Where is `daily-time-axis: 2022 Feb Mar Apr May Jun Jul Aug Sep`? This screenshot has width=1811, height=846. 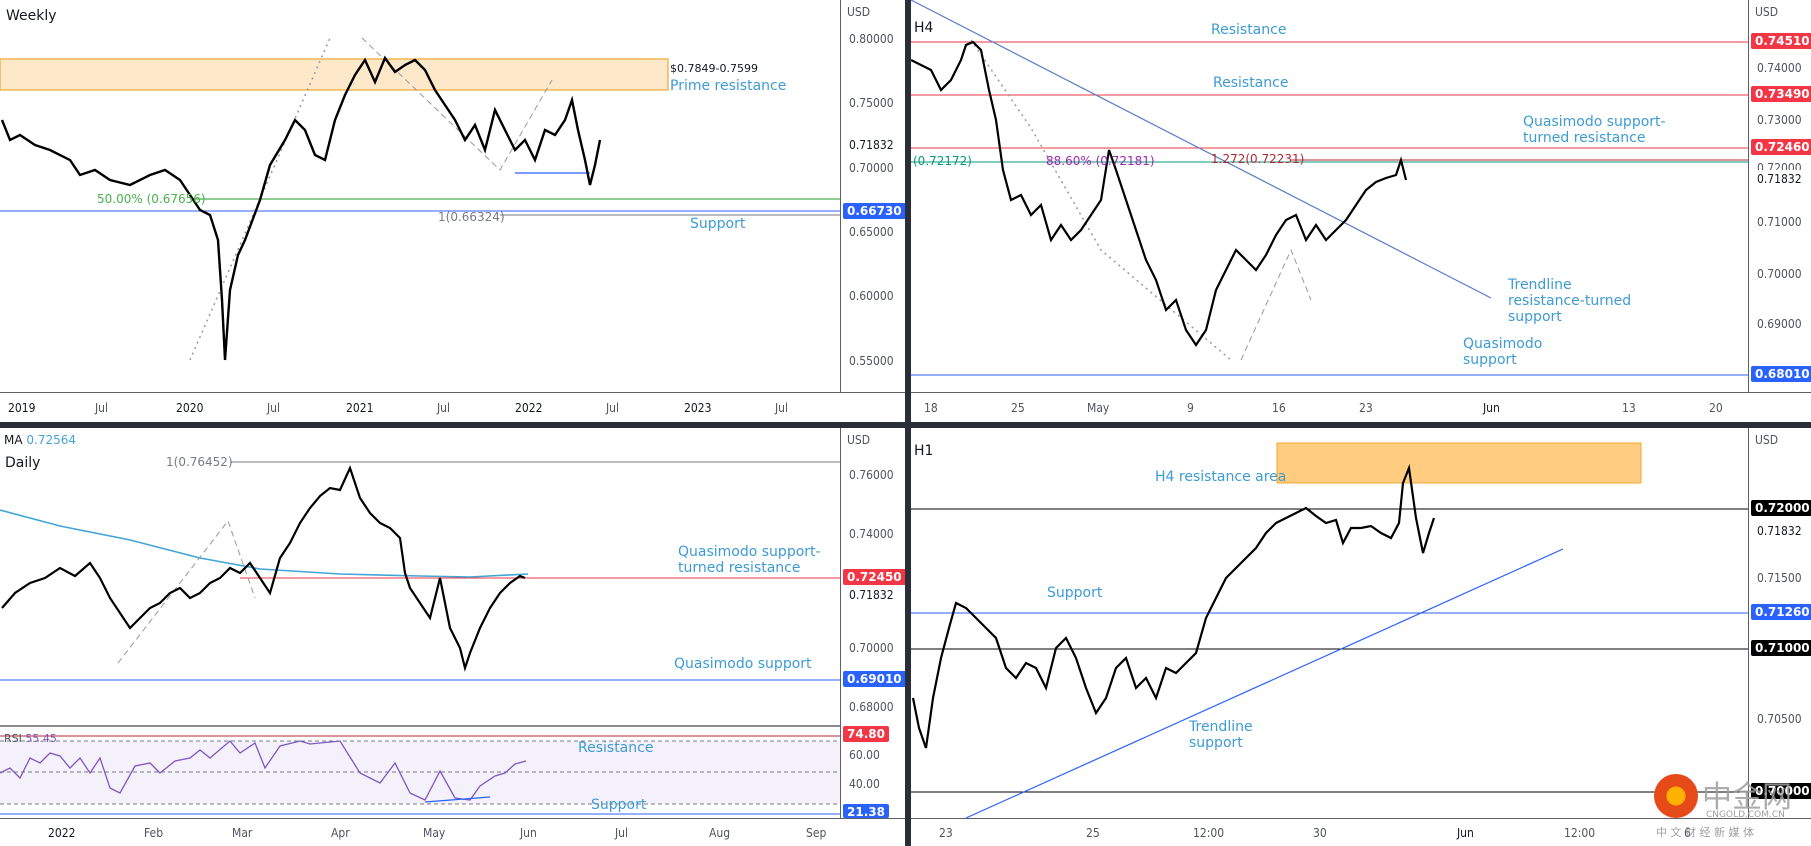
daily-time-axis: 2022 Feb Mar Apr May Jun Jul Aug Sep is located at coordinates (452, 832).